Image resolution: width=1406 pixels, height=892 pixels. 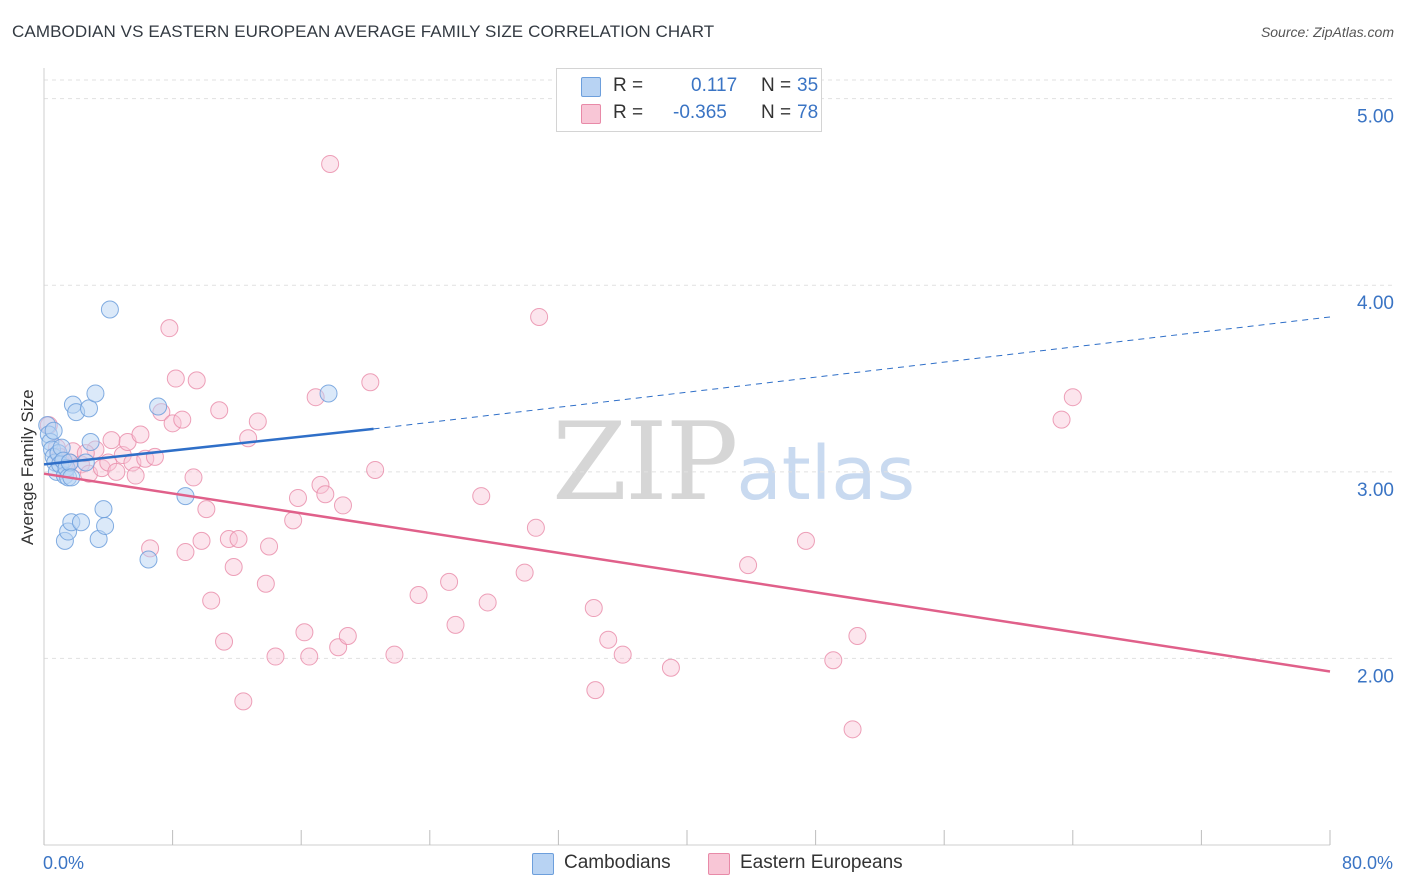 I want to click on cambodians-trend-extension, so click(x=852, y=373).